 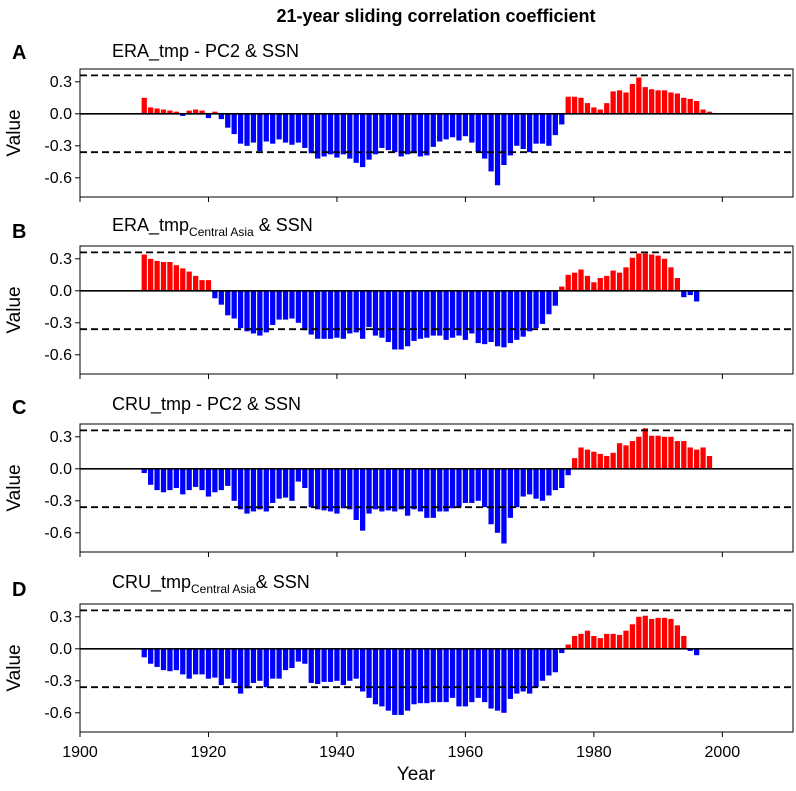 I want to click on bar-1921, so click(x=215, y=480).